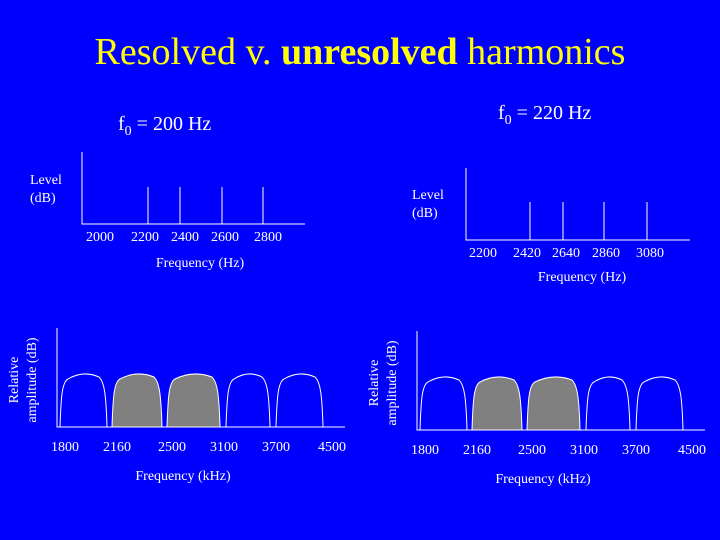  Describe the element at coordinates (606, 253) in the screenshot. I see `x-tick-label: 2860` at that location.